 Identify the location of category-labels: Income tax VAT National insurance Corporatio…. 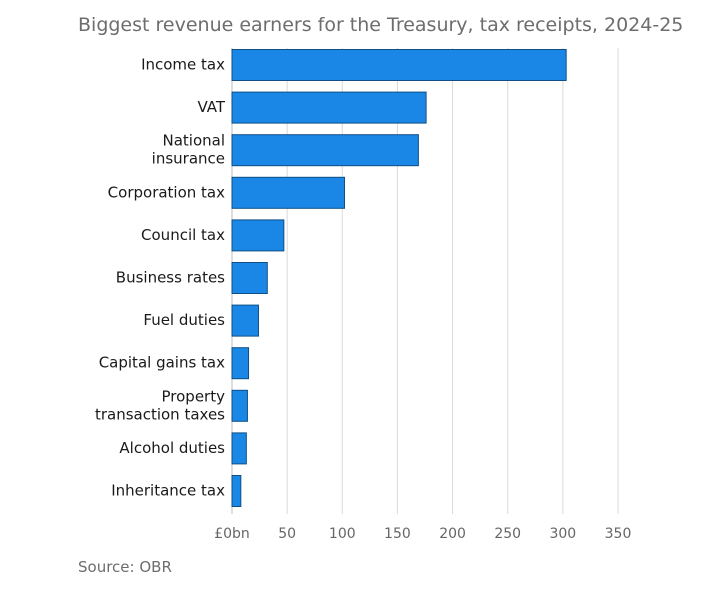
(160, 278).